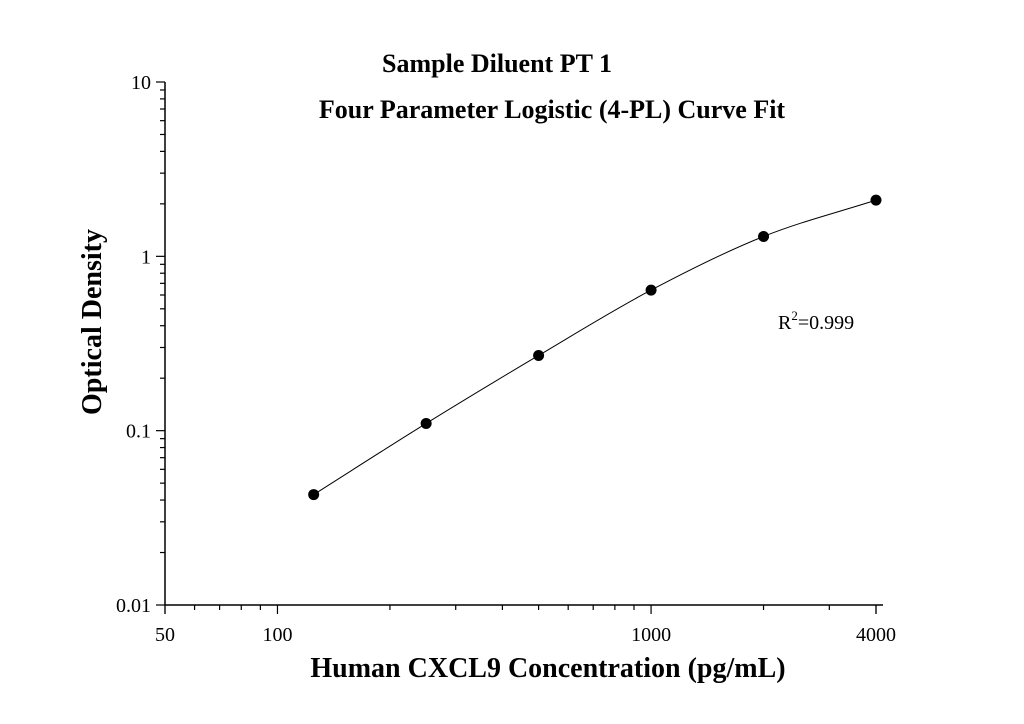 This screenshot has width=1024, height=724. I want to click on y-tick-label: 10, so click(141, 83).